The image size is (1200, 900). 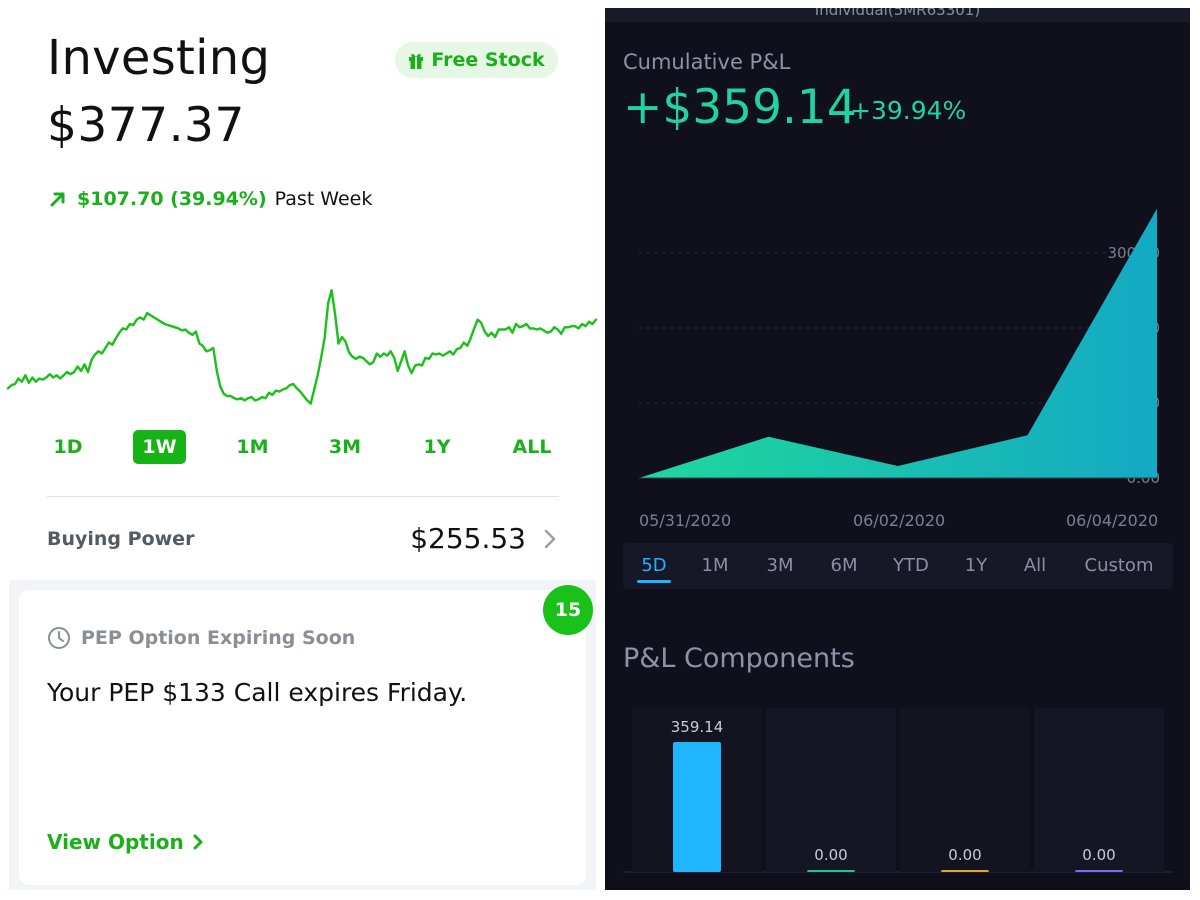 What do you see at coordinates (897, 15) in the screenshot?
I see `account-selector: Individual(5MR63301)` at bounding box center [897, 15].